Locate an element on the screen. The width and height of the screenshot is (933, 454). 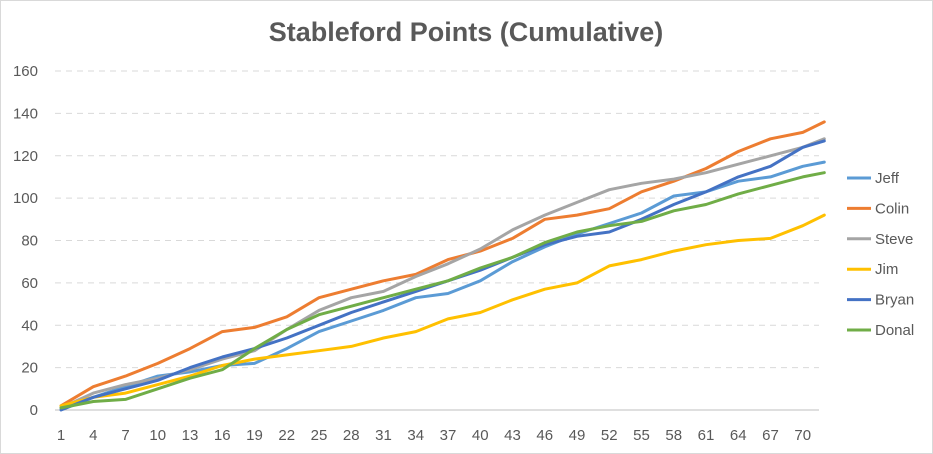
x-tick-label: 31 is located at coordinates (383, 435).